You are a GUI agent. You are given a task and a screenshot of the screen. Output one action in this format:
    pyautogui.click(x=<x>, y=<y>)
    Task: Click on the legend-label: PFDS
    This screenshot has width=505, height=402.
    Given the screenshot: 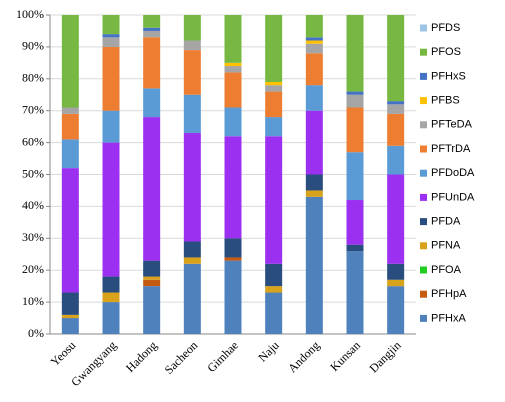 What is the action you would take?
    pyautogui.click(x=445, y=28)
    